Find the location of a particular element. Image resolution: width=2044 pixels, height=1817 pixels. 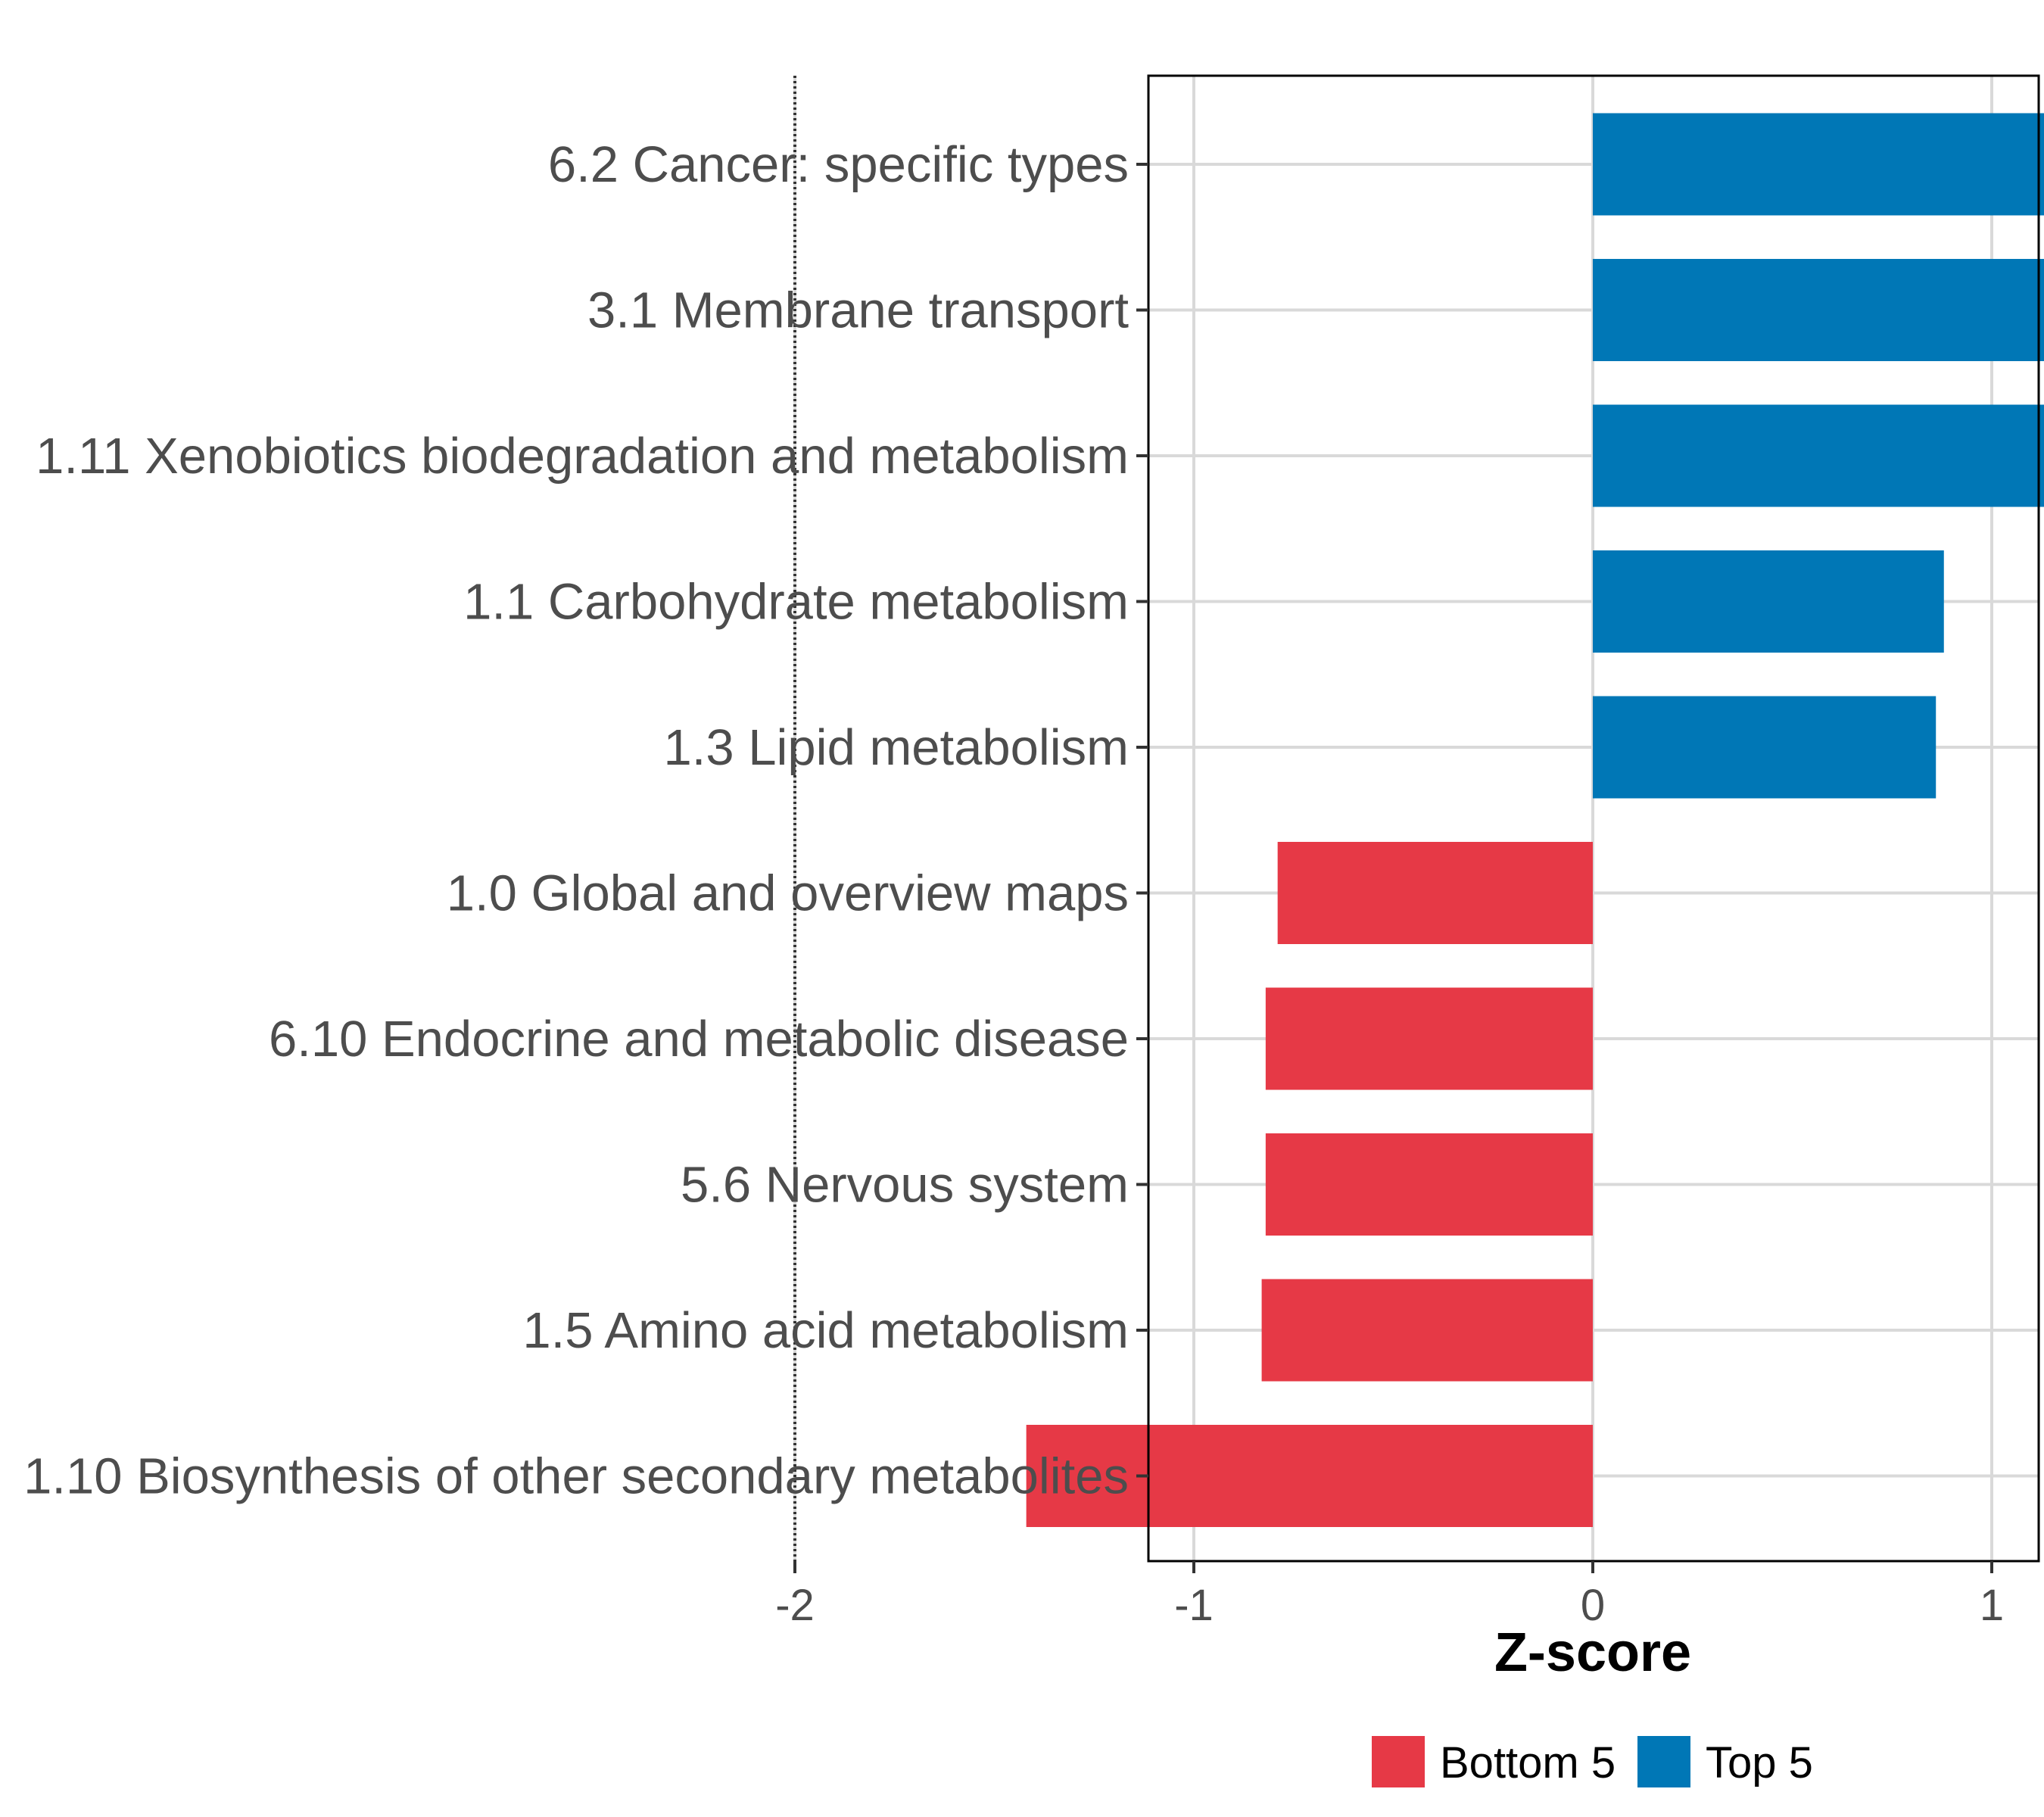

x-axis-title: Z-score is located at coordinates (1592, 1652).